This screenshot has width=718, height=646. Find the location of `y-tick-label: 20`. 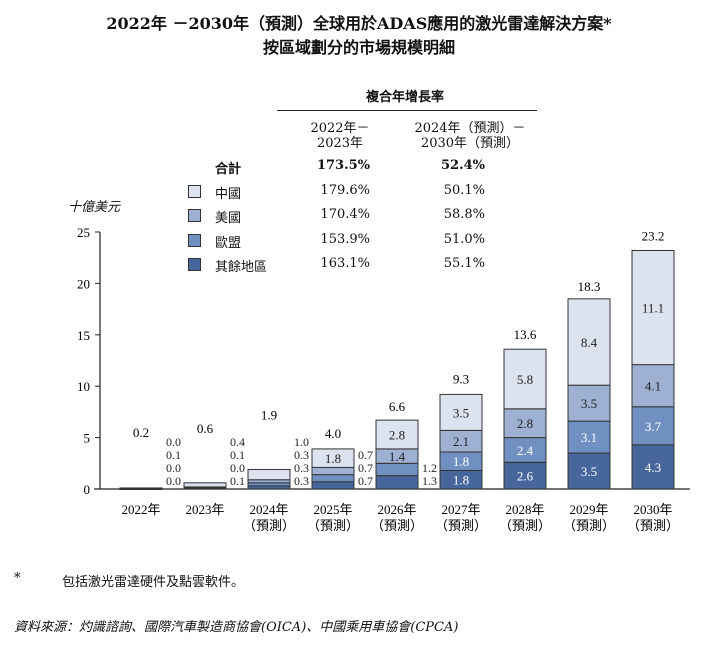

y-tick-label: 20 is located at coordinates (83, 283).